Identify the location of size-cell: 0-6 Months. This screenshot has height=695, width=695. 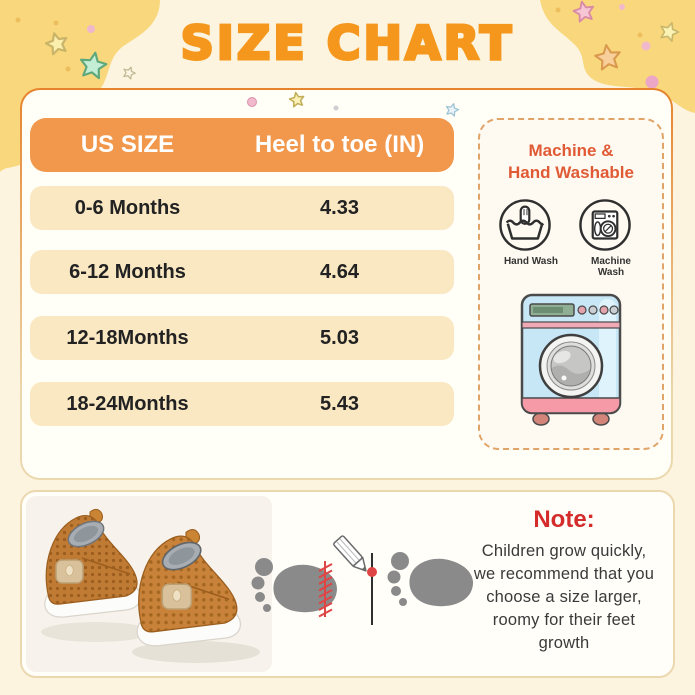
(127, 207).